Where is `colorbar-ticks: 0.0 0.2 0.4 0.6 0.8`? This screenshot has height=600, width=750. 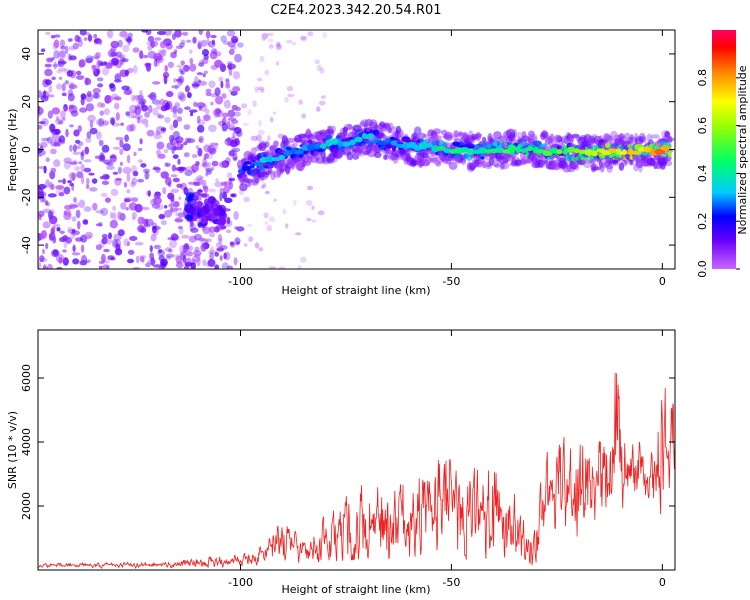 colorbar-ticks: 0.0 0.2 0.4 0.6 0.8 is located at coordinates (718, 173).